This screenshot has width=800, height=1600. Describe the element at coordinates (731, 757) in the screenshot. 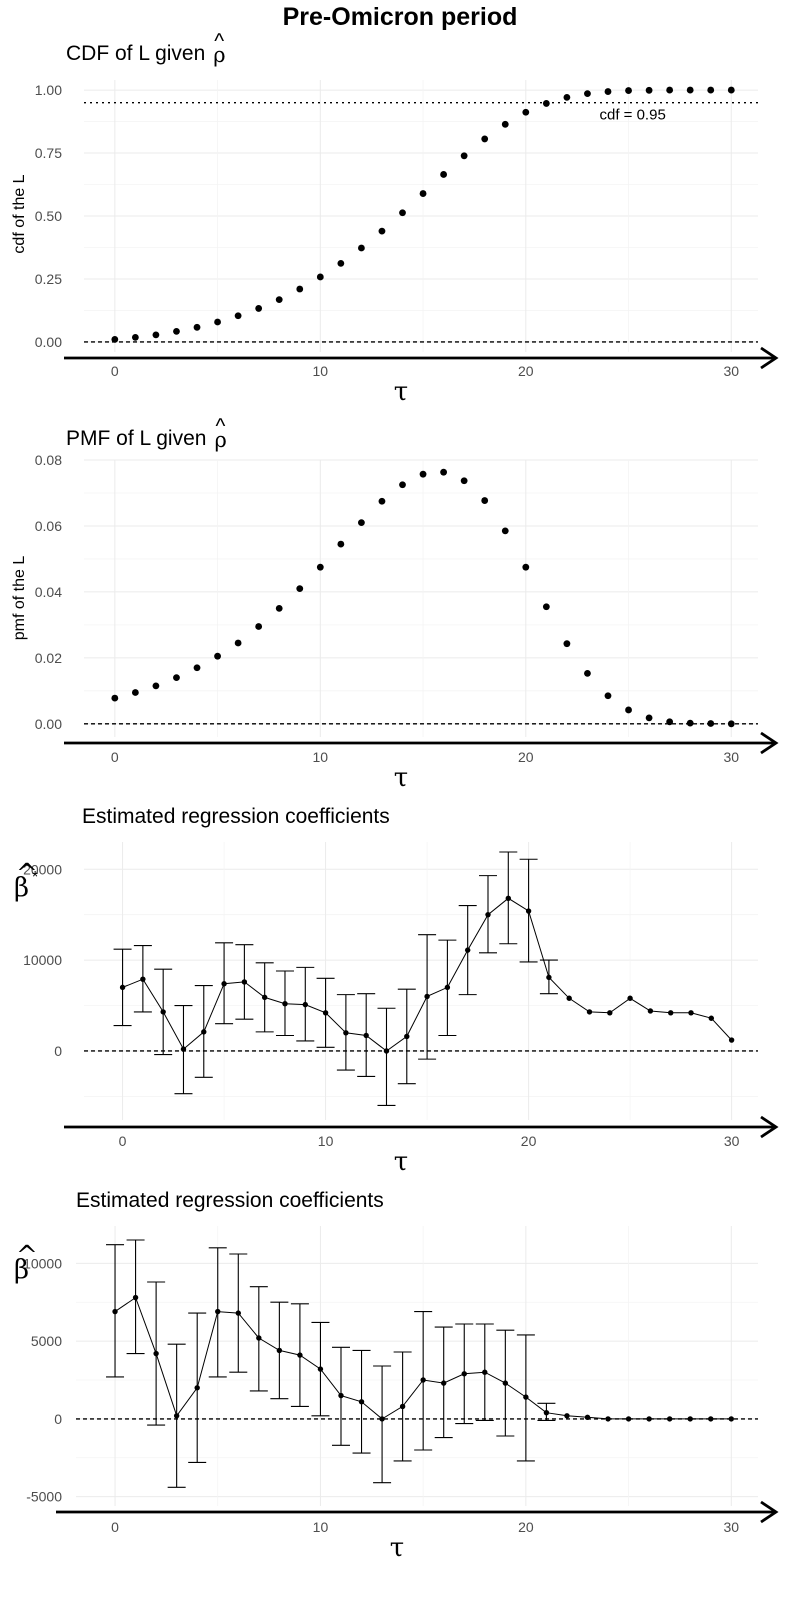

I see `x-tick-label: 30` at that location.